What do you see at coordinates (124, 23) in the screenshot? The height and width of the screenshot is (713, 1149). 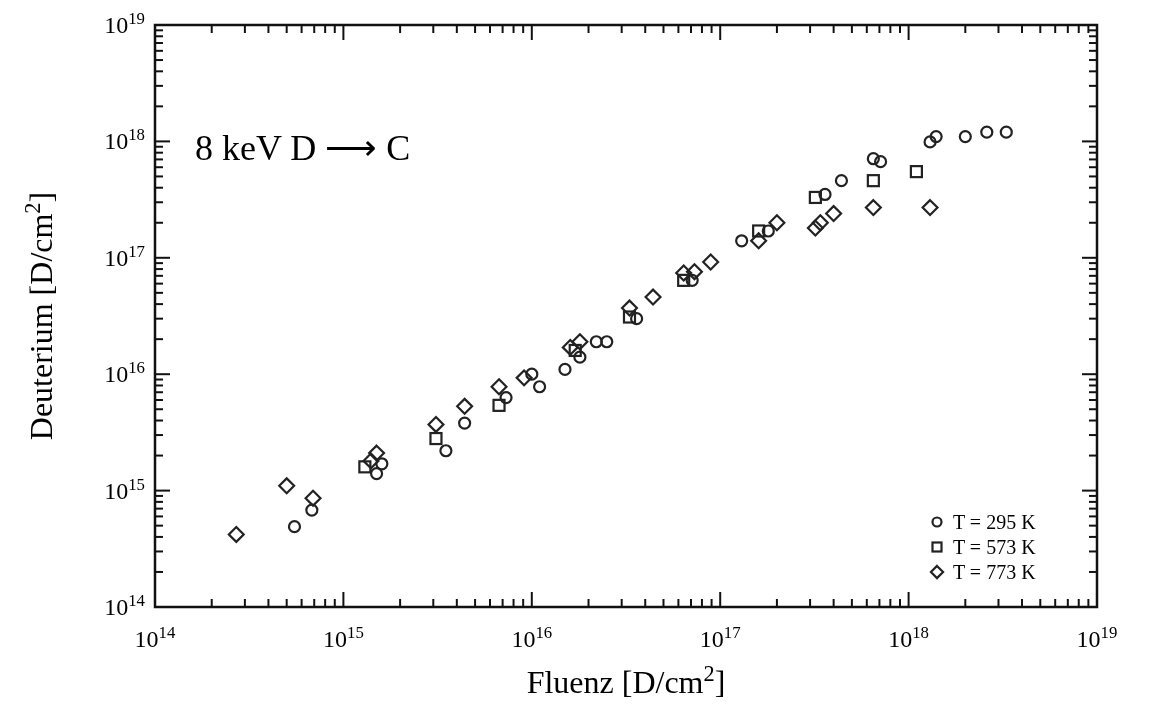 I see `y-tick-label: 10$^{19}$` at bounding box center [124, 23].